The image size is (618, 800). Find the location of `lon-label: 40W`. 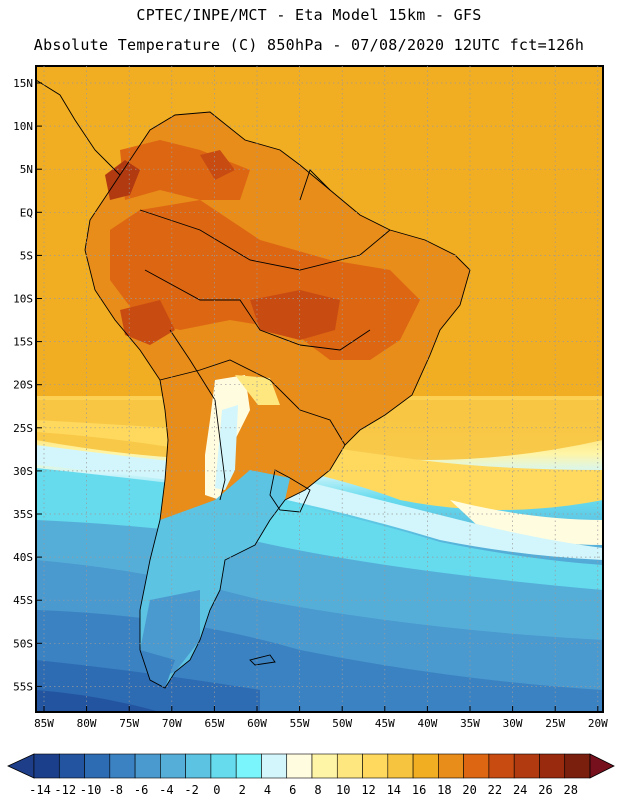

lon-label: 40W is located at coordinates (427, 723).